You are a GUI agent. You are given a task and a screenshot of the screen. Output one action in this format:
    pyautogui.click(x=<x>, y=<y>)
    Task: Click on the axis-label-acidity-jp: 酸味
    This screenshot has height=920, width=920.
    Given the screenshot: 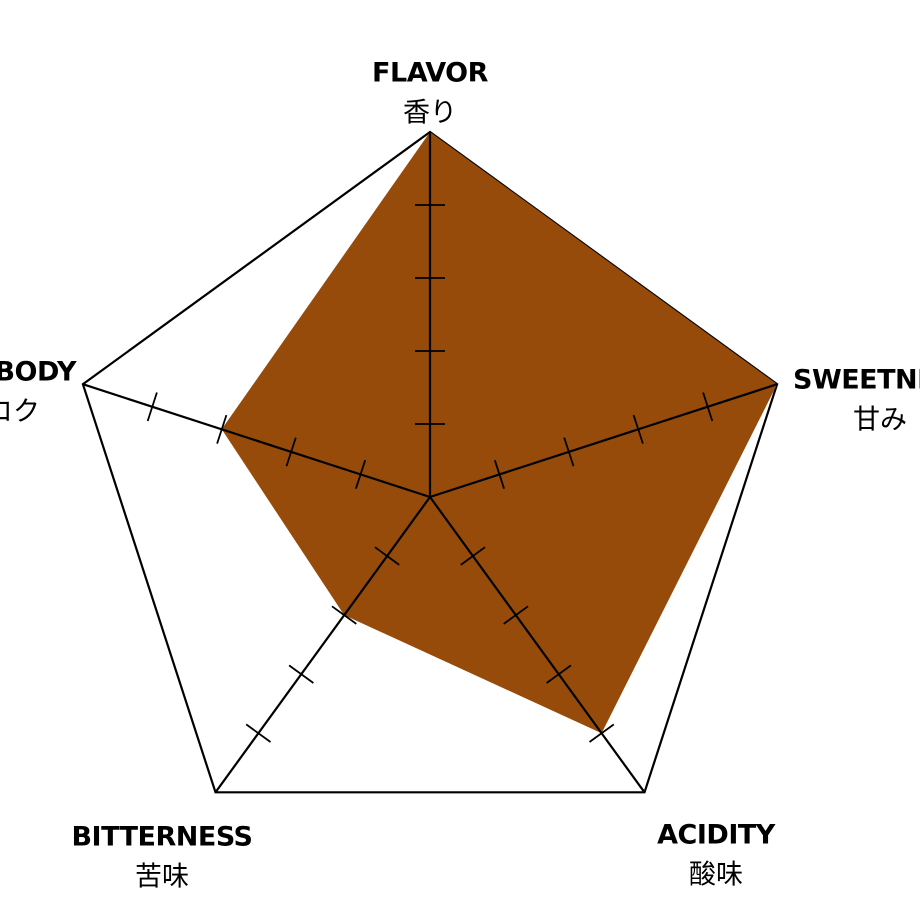 What is the action you would take?
    pyautogui.click(x=716, y=875)
    